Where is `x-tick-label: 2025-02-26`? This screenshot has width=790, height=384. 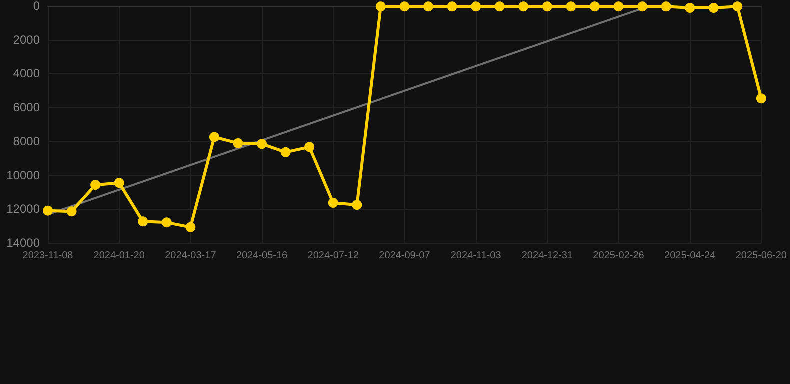 x-tick-label: 2025-02-26 is located at coordinates (619, 256).